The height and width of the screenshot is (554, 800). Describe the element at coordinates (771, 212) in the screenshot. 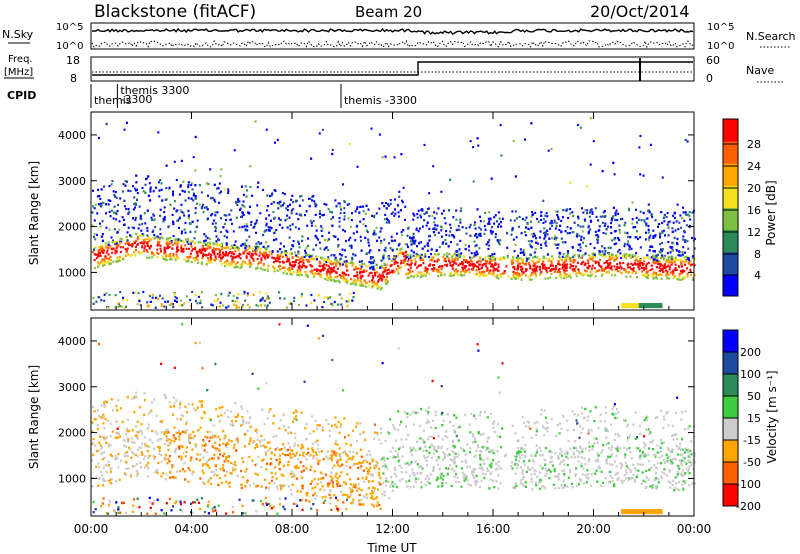

I see `power-colorbar-label: Power [dB]` at that location.